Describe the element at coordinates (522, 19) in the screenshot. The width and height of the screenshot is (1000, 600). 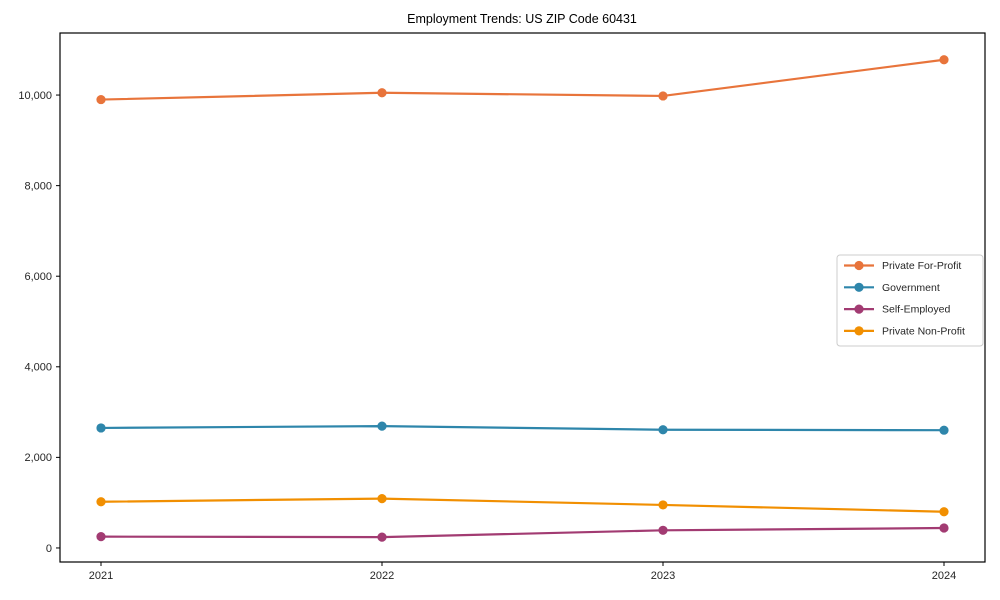
I see `chart-title: Employment Trends: US ZIP Code 60431` at that location.